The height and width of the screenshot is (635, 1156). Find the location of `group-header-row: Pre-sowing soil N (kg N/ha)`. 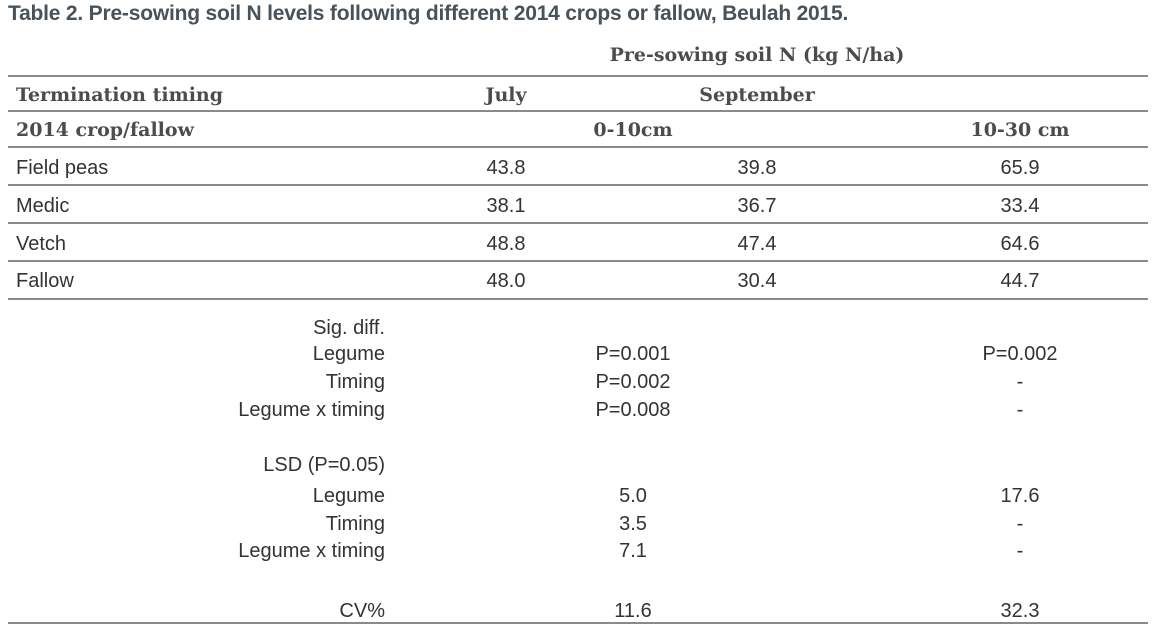

group-header-row: Pre-sowing soil N (kg N/ha) is located at coordinates (578, 57).